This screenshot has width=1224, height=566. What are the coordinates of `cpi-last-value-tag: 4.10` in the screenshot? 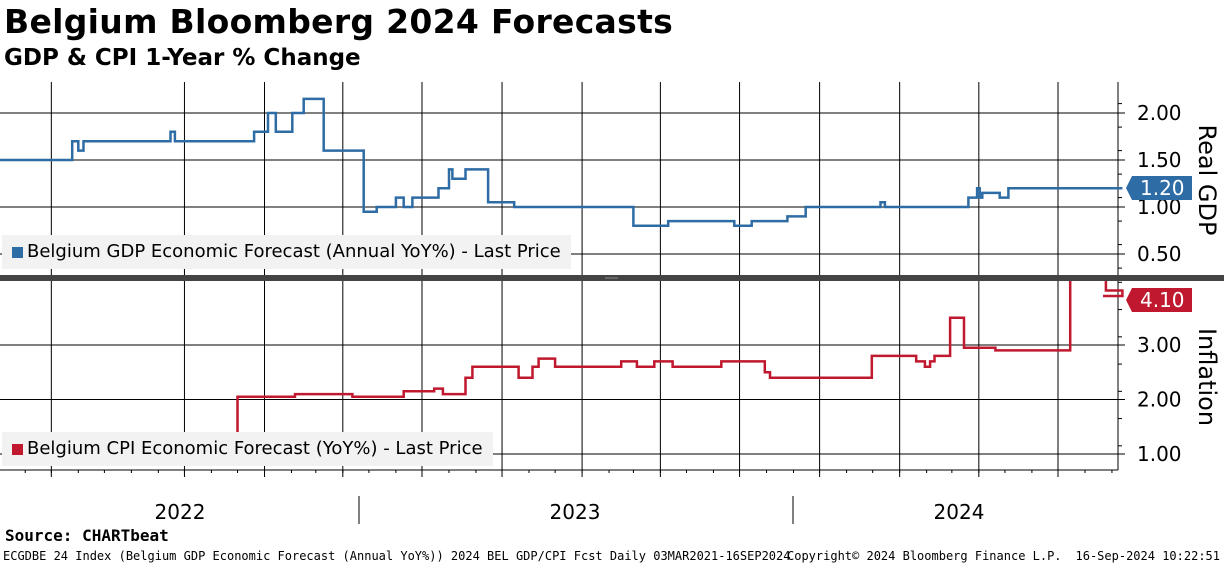 It's located at (1159, 300).